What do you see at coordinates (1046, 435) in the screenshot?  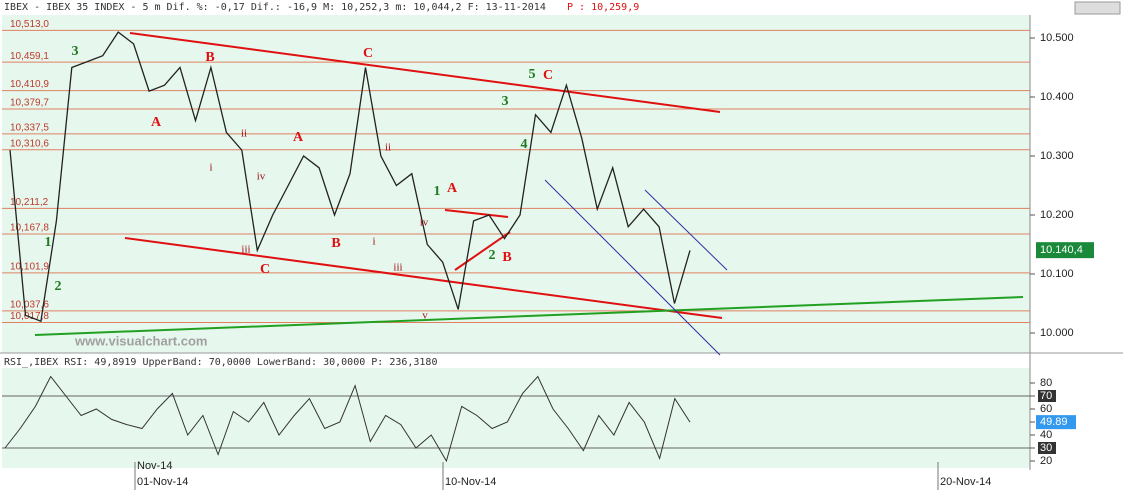 I see `rsi-tick-label: 40` at bounding box center [1046, 435].